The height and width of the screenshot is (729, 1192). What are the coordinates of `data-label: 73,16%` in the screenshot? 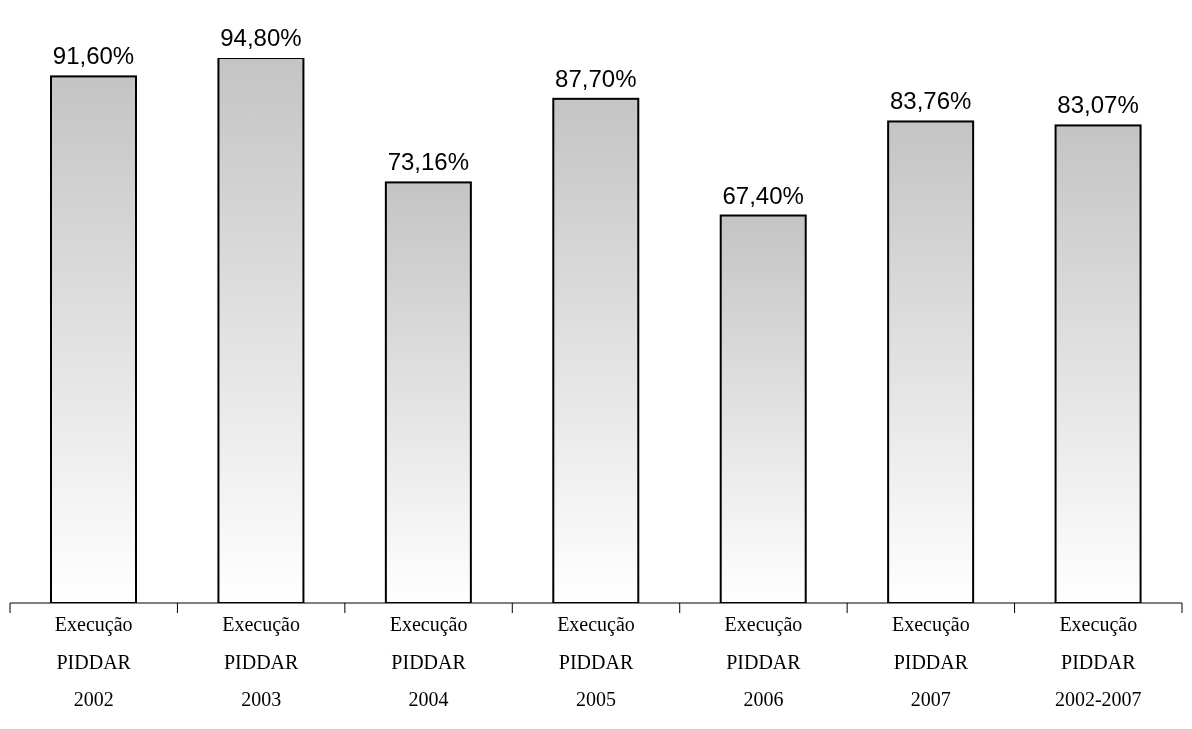 It's located at (428, 162).